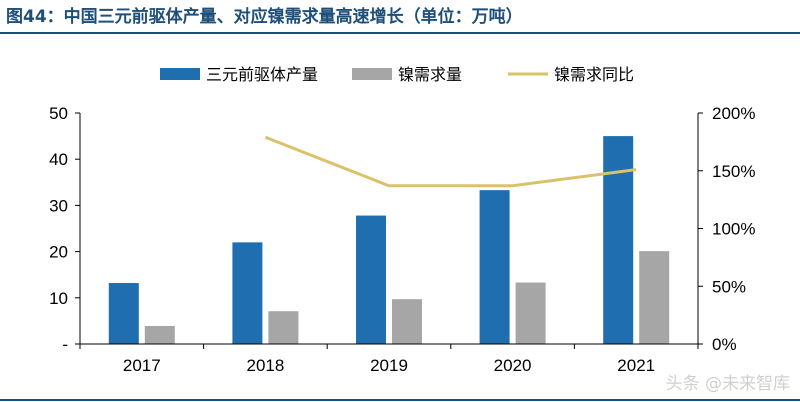 This screenshot has height=402, width=800. I want to click on bar-precursor-2019, so click(371, 279).